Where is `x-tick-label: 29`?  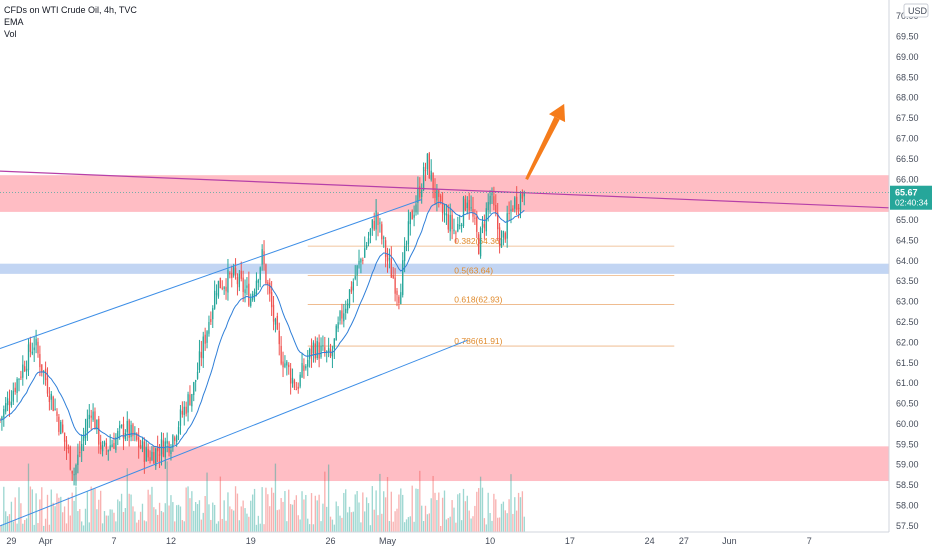
x-tick-label: 29 is located at coordinates (11, 541).